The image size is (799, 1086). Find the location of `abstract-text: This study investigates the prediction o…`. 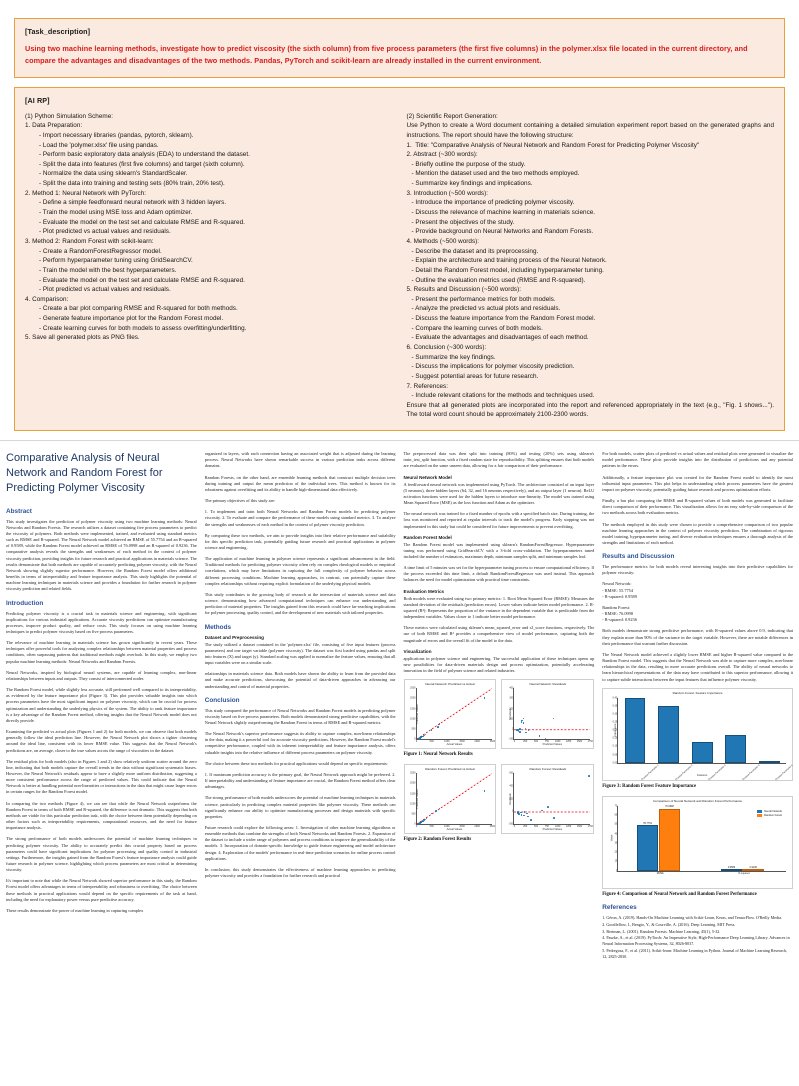

abstract-text: This study investigates the prediction o… is located at coordinates (101, 555).